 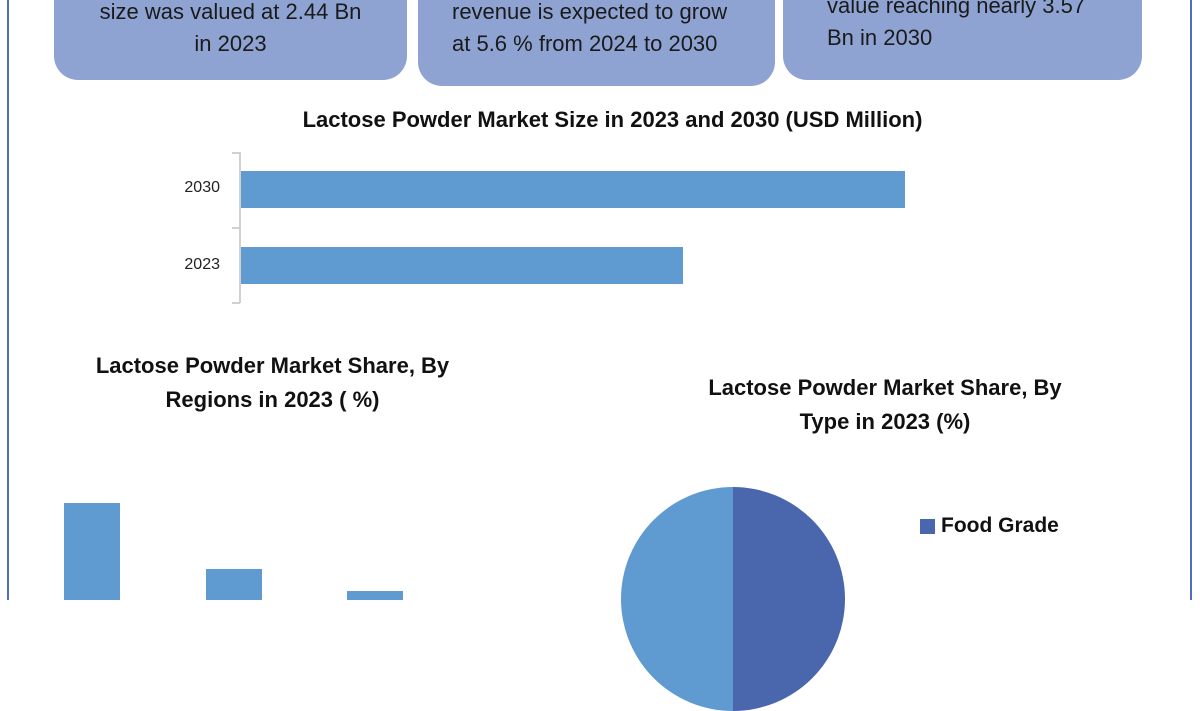 I want to click on category-label-2030: 2030, so click(x=202, y=187).